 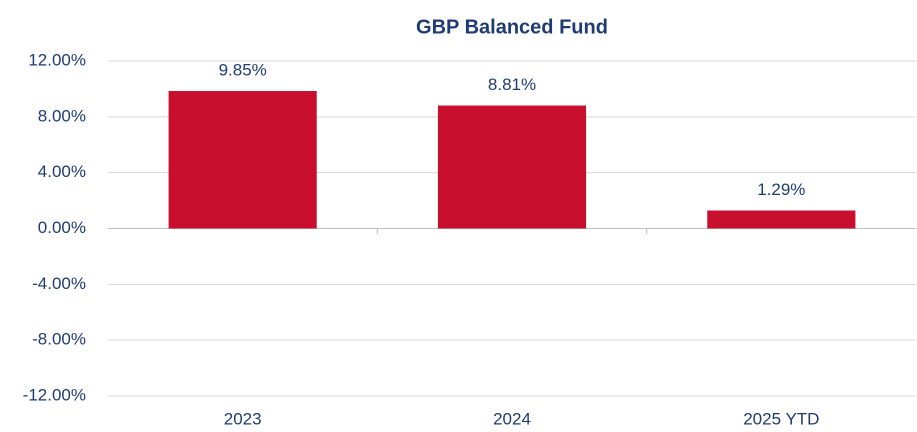 What do you see at coordinates (54, 394) in the screenshot?
I see `y-tick-label: -12.00%` at bounding box center [54, 394].